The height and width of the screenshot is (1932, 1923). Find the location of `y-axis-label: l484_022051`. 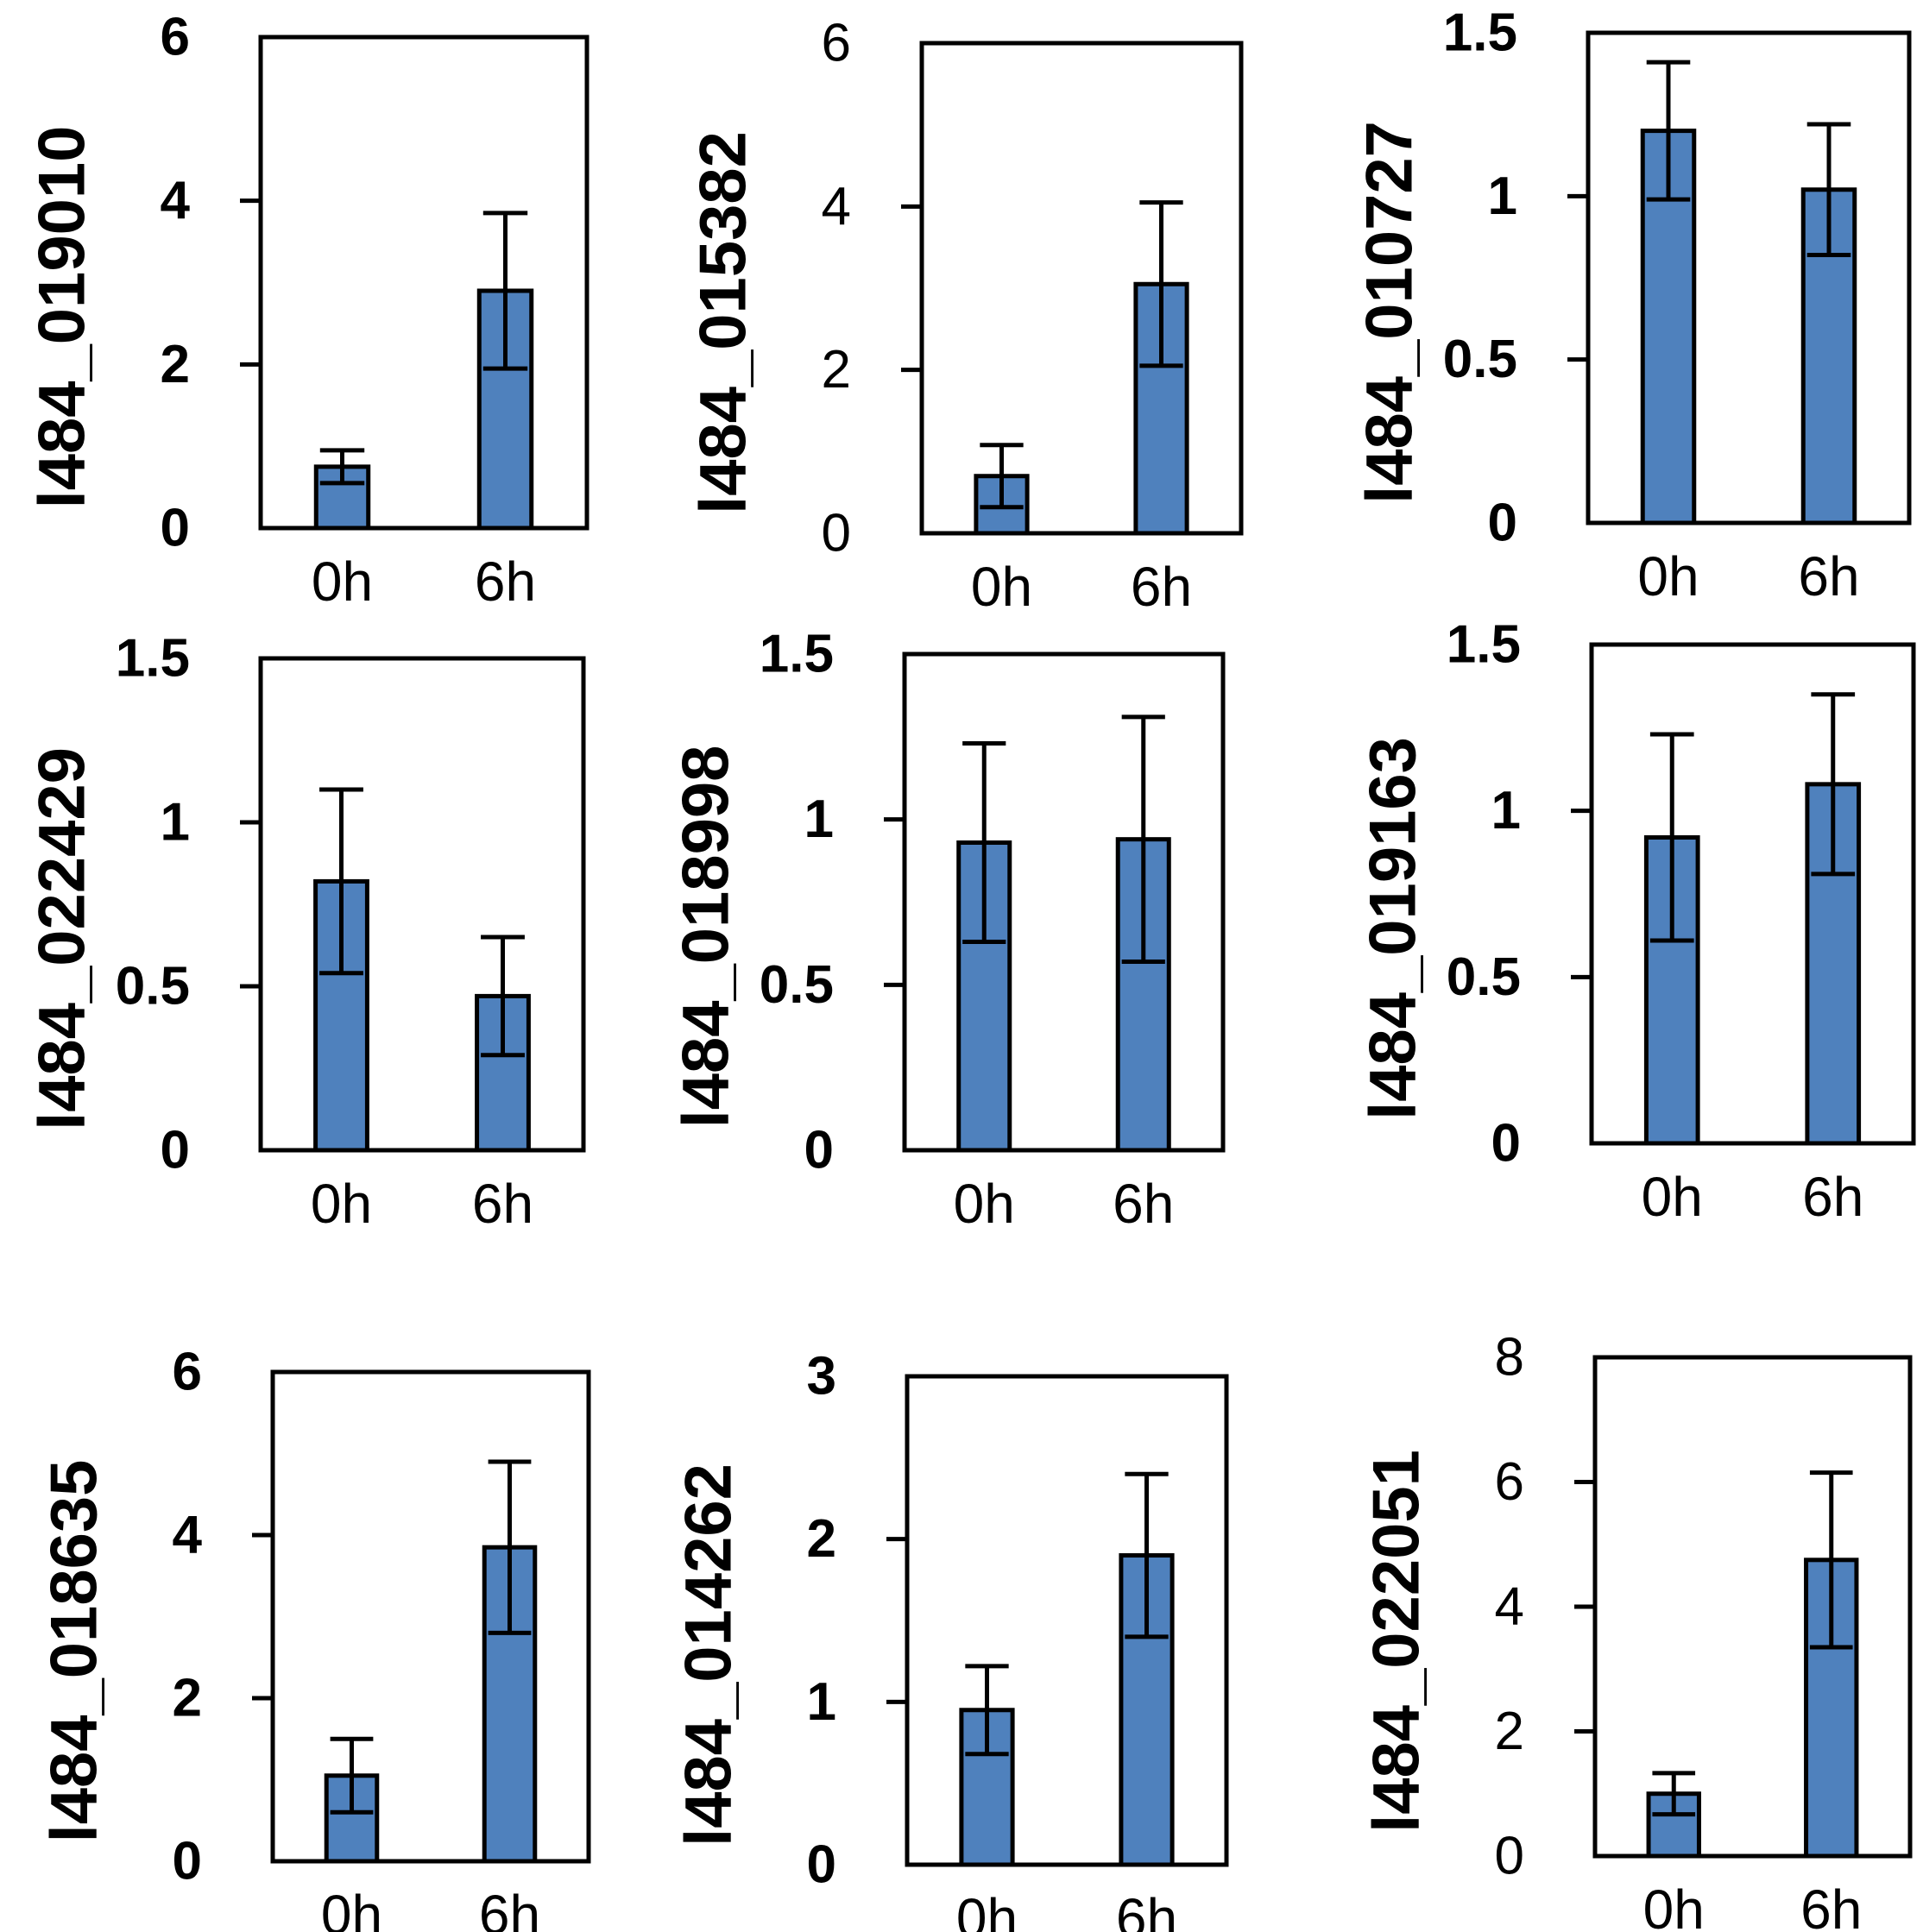

y-axis-label: l484_022051 is located at coordinates (1397, 1641).